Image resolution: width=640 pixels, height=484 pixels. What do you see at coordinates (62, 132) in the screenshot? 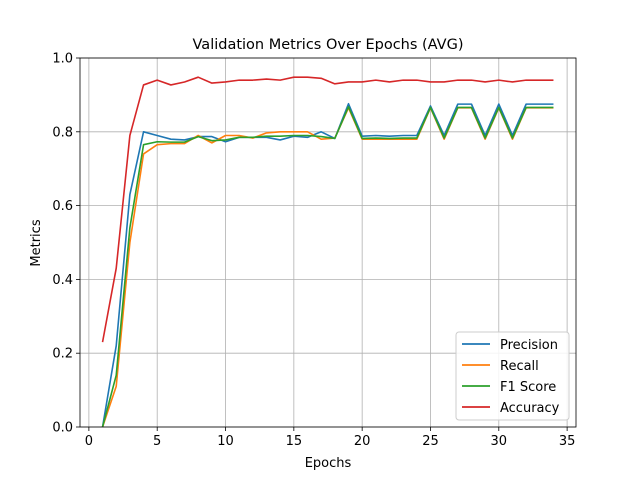
I see `y-tick-label: 0.8` at bounding box center [62, 132].